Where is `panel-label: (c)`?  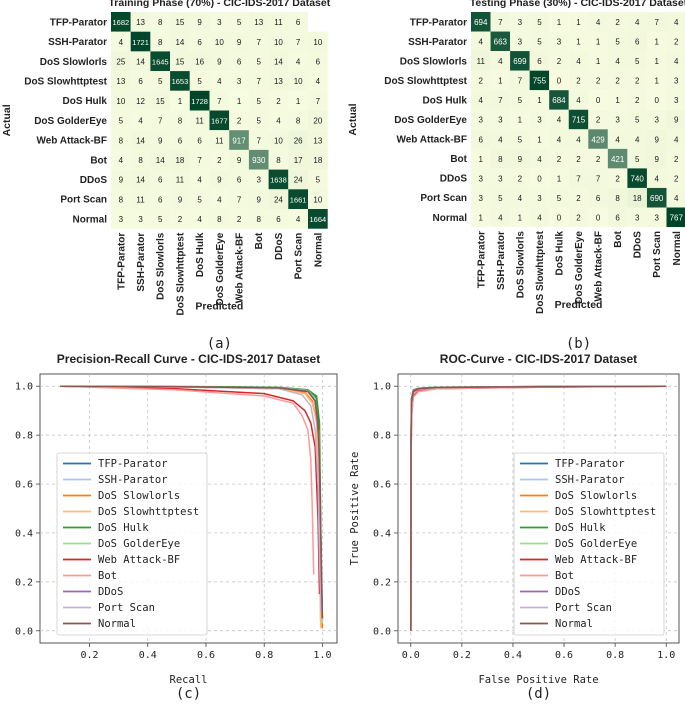
panel-label: (c) is located at coordinates (188, 694).